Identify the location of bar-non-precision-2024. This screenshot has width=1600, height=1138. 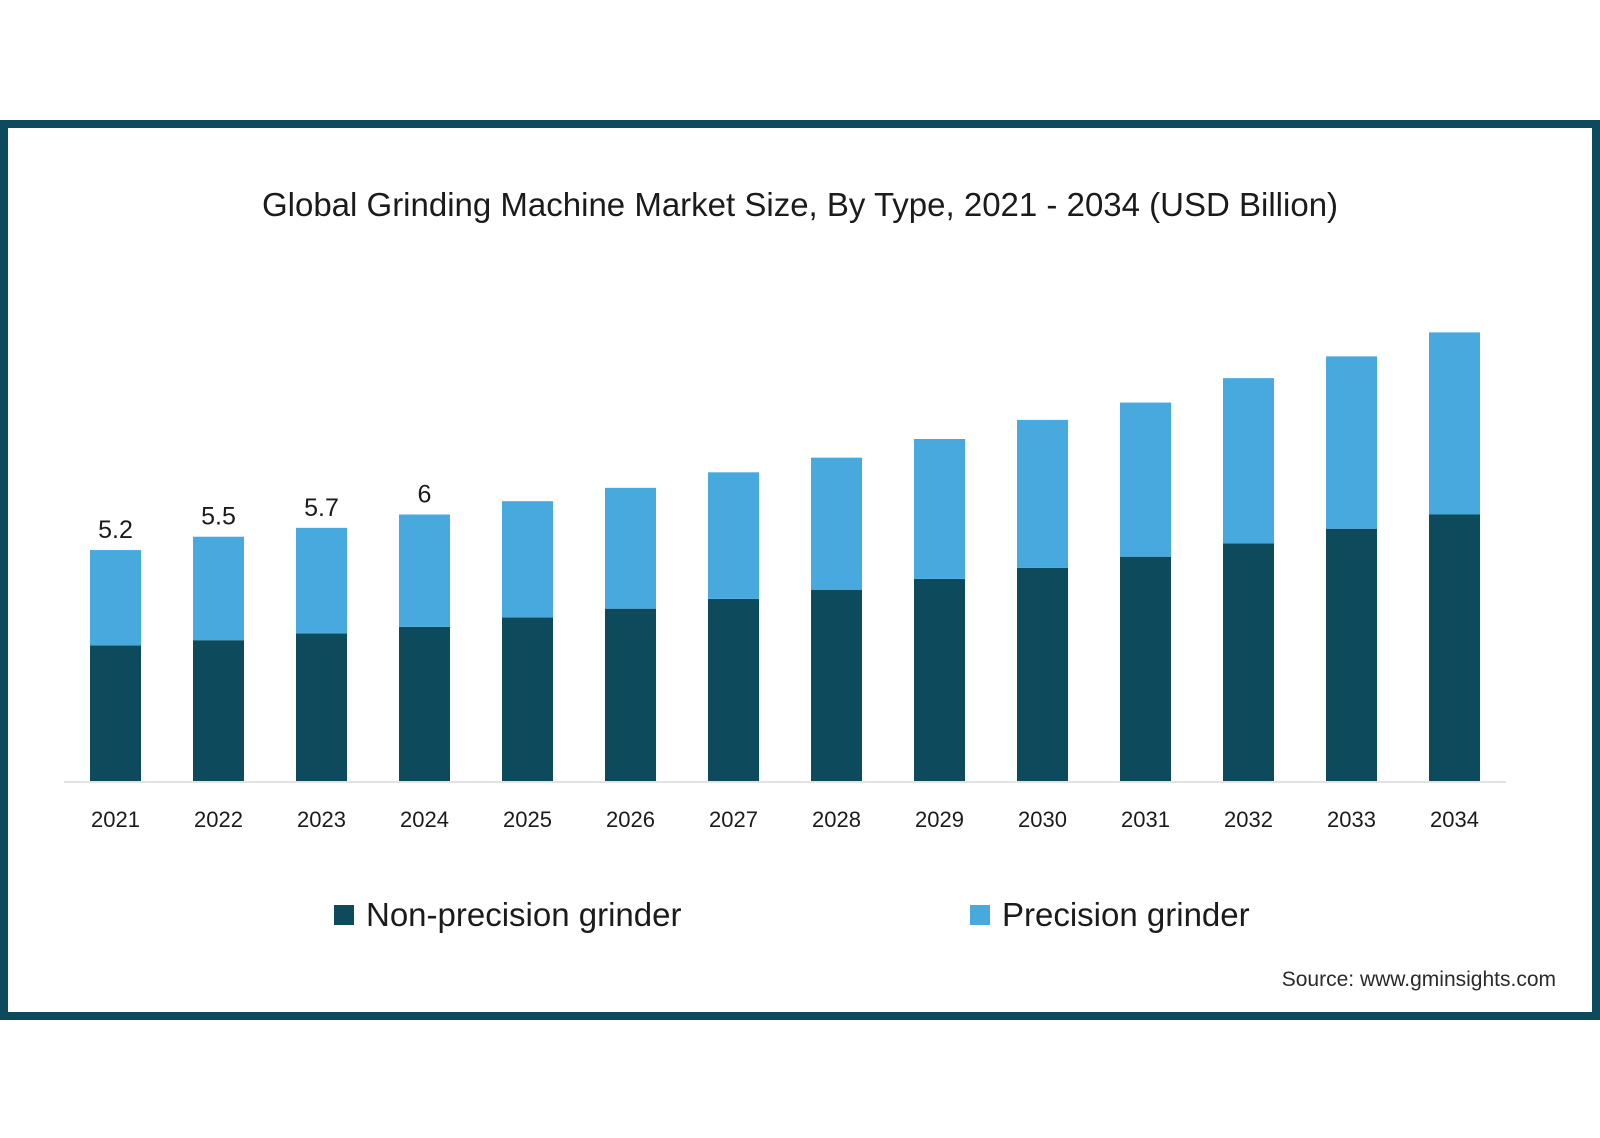
(424, 703).